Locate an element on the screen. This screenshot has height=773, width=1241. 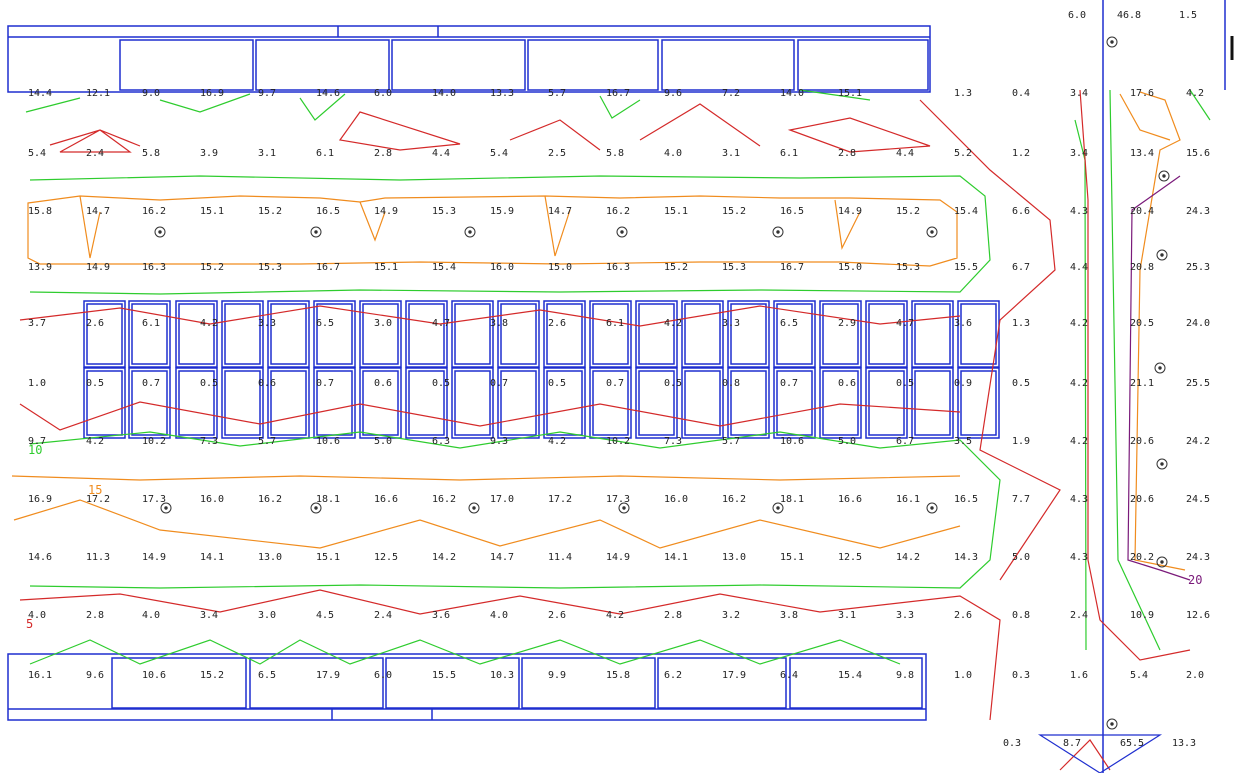
grid-value: 25.3 is located at coordinates (1198, 267).